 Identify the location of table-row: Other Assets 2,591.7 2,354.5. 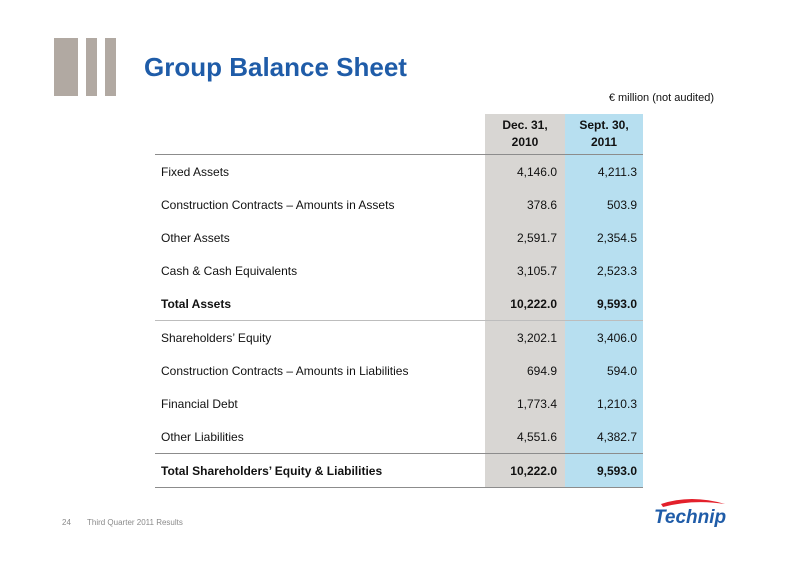
(399, 237).